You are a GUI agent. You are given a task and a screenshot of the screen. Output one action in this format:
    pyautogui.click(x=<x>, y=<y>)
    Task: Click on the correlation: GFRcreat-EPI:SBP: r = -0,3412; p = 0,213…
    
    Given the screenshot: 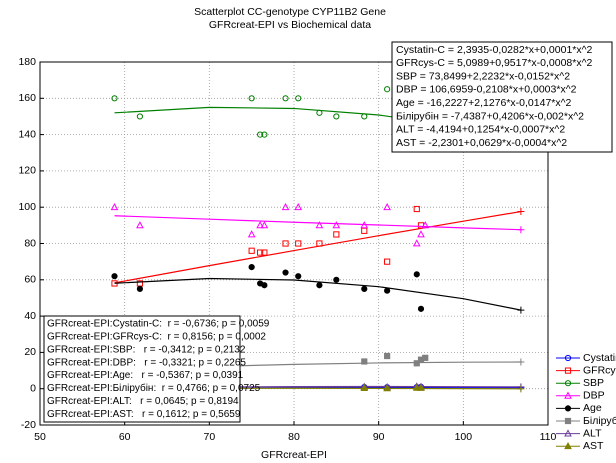 What is the action you would take?
    pyautogui.click(x=146, y=349)
    